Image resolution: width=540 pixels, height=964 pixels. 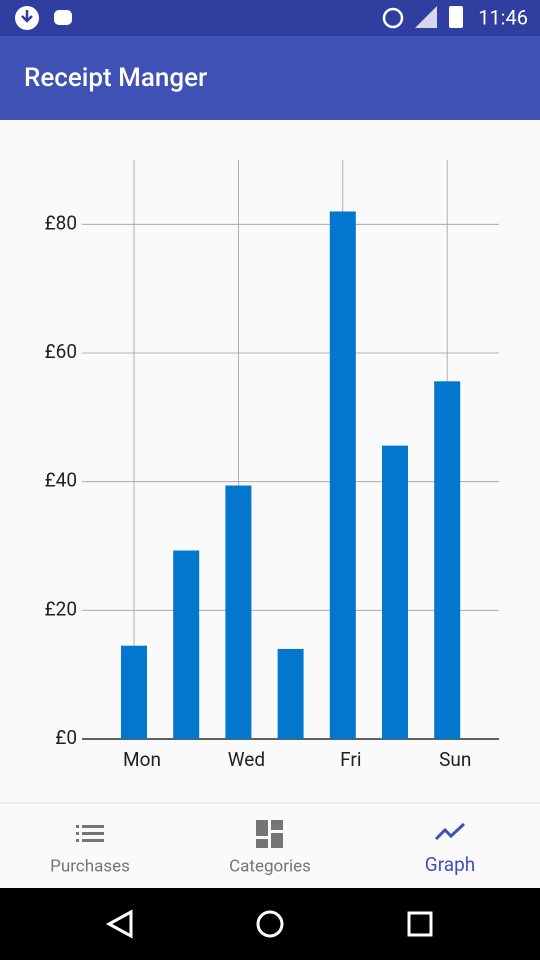 I want to click on clock: 11:46, so click(x=503, y=17).